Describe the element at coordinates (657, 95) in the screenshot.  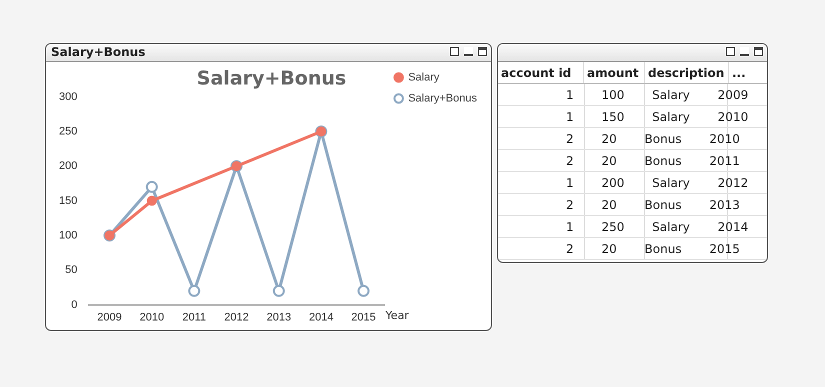
I see `text: 1 100 Salary 2009` at that location.